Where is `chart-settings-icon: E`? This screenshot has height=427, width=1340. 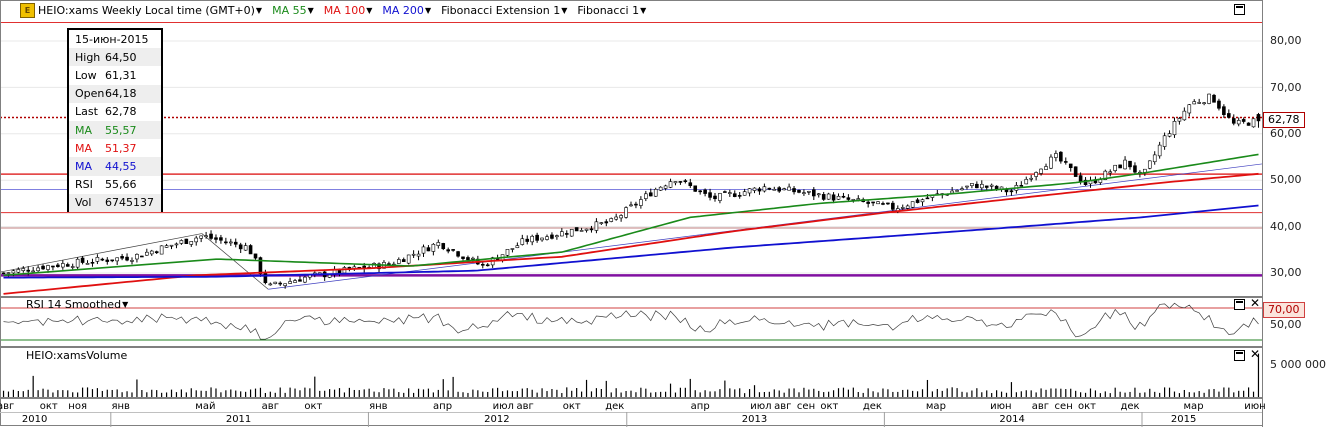 chart-settings-icon: E is located at coordinates (27, 10).